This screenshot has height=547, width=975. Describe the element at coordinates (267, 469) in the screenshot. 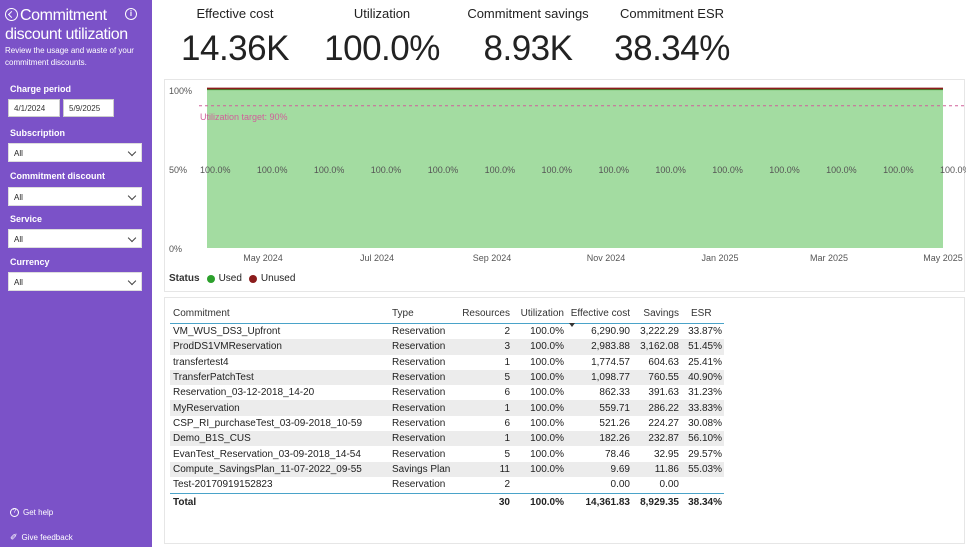

I see `cell-commitment: Compute_SavingsPlan_11-07-2022_09-55` at that location.